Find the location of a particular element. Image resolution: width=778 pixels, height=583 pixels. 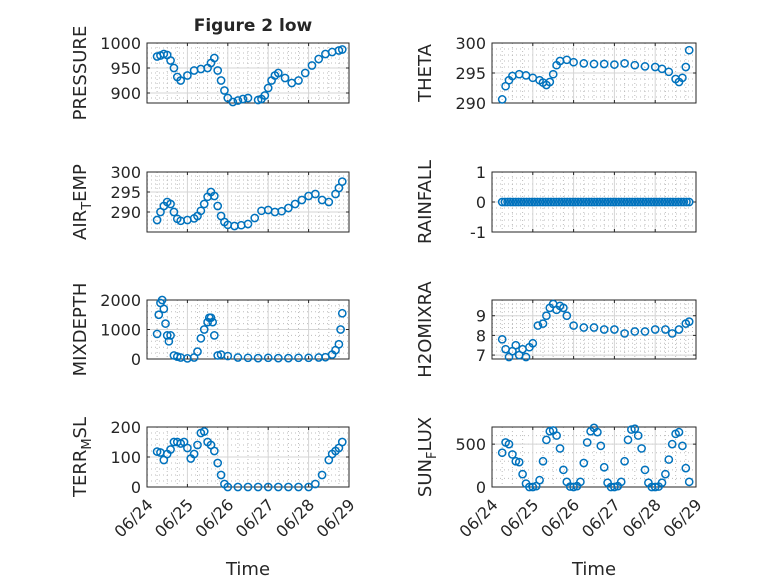

x-tick-label: 06/27 is located at coordinates (601, 518).